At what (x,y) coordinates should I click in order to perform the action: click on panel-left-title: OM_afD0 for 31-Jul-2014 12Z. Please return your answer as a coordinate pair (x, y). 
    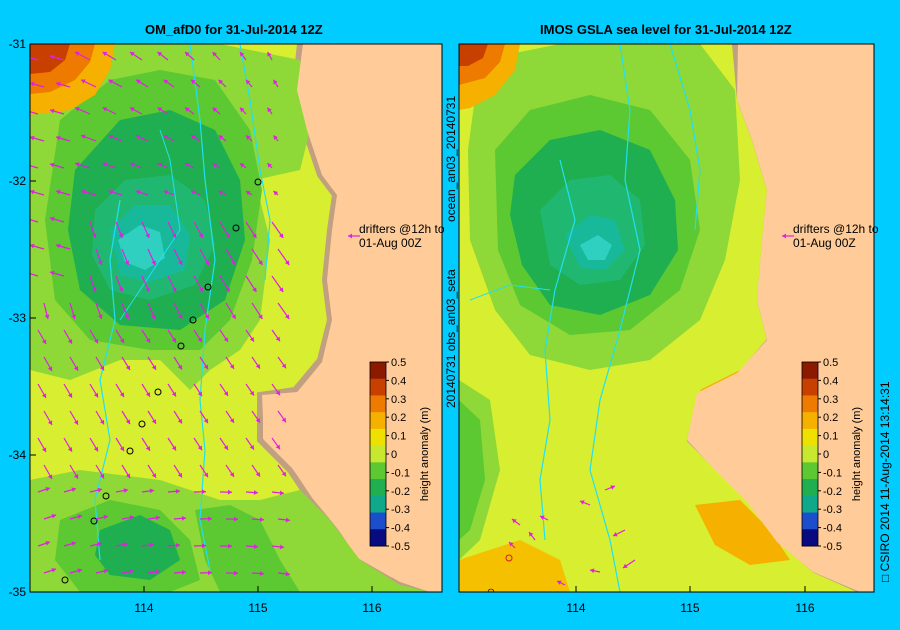
    Looking at the image, I should click on (234, 29).